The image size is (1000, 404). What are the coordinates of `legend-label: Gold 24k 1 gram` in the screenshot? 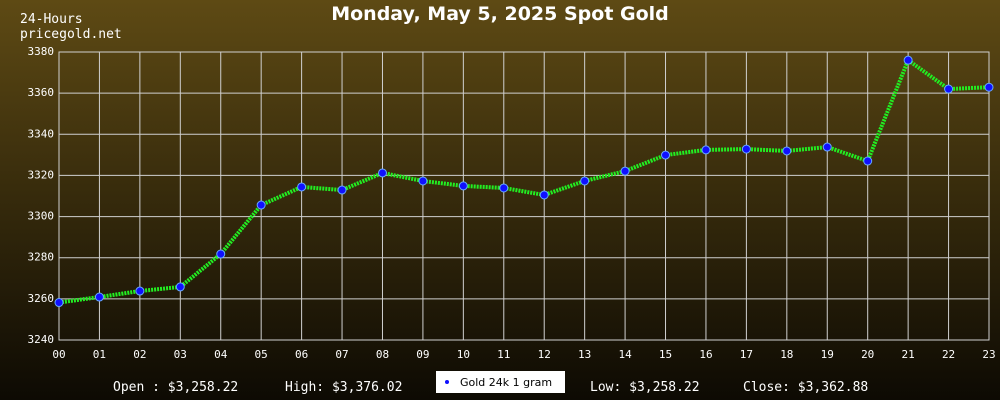 It's located at (506, 382).